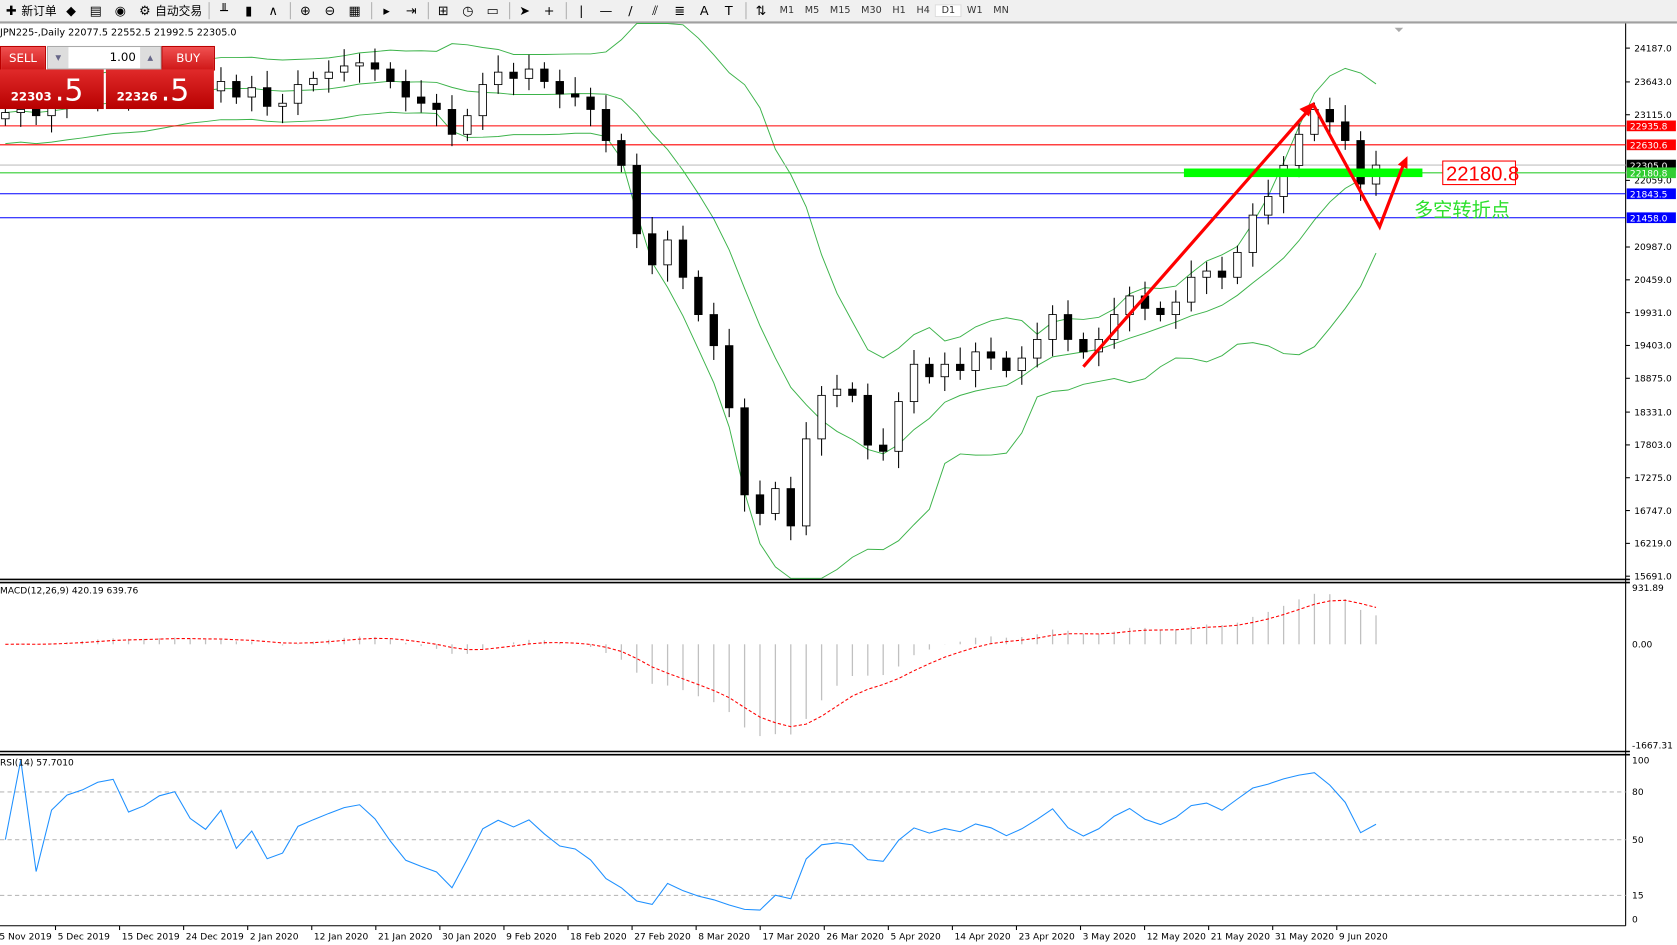  What do you see at coordinates (1635, 921) in the screenshot?
I see `rsi-tick-label: 0` at bounding box center [1635, 921].